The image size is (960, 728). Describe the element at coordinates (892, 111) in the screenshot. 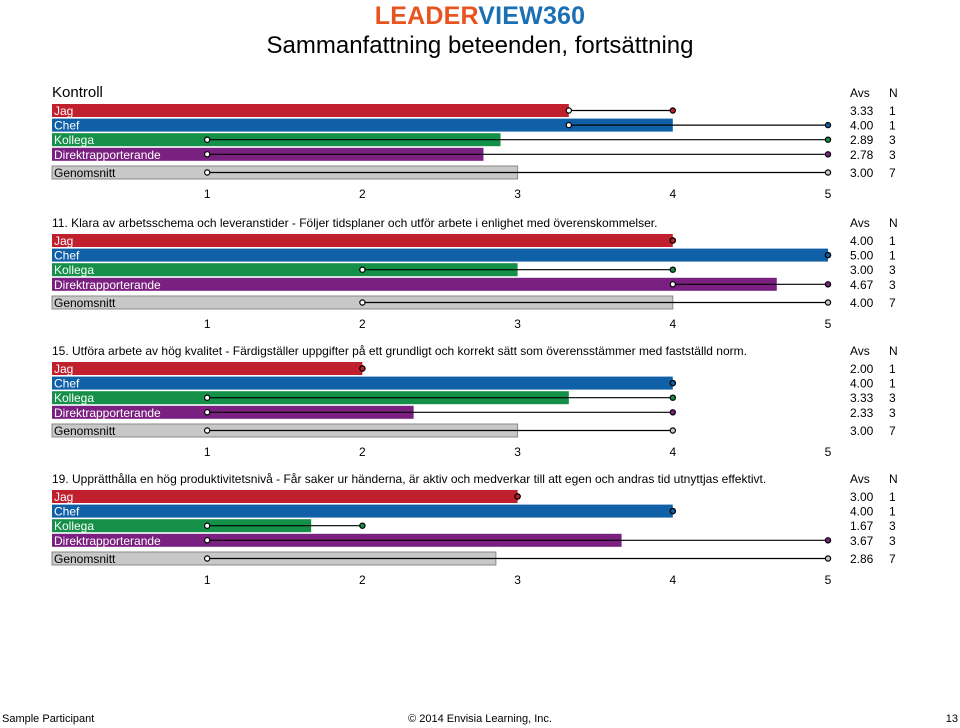

I see `n-value-0-0: 1` at that location.